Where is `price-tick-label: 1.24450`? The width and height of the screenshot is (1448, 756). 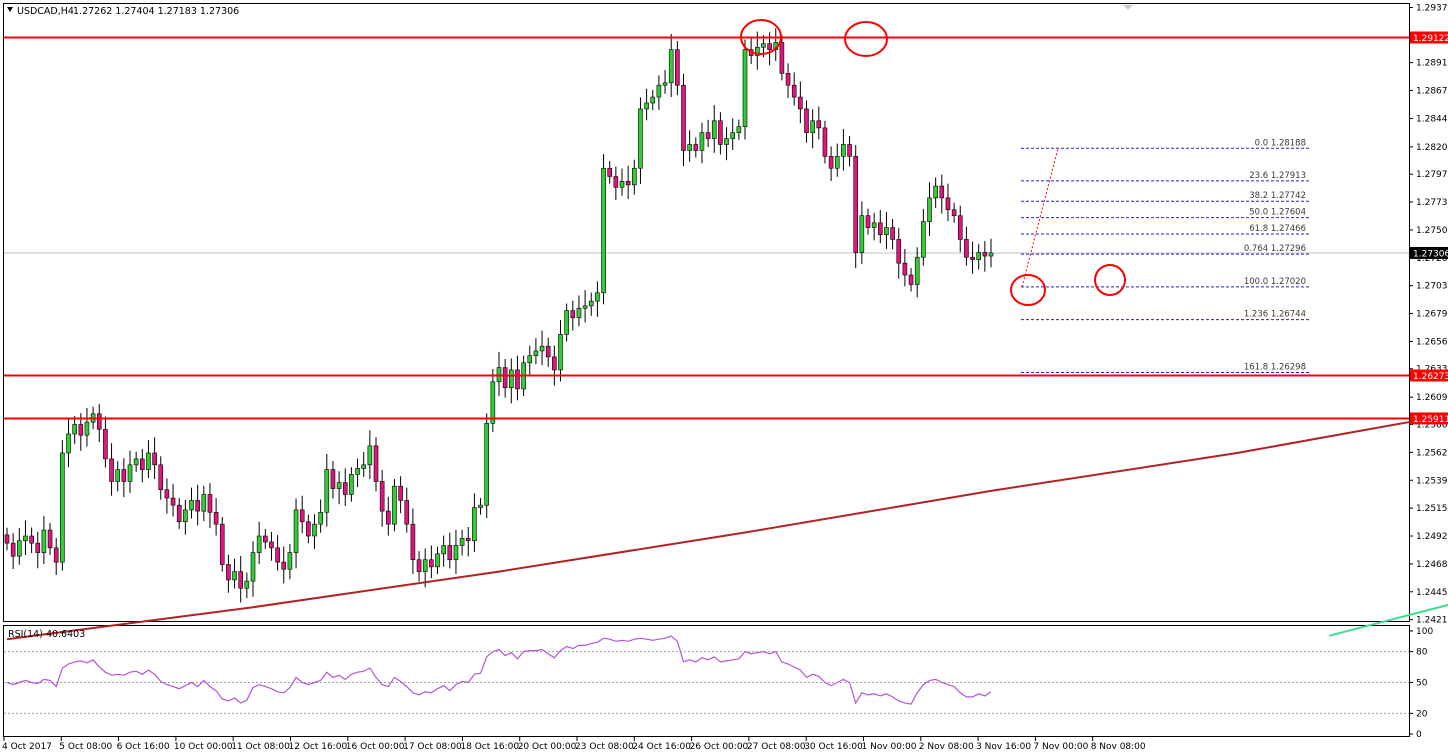
price-tick-label: 1.24450 is located at coordinates (1432, 593).